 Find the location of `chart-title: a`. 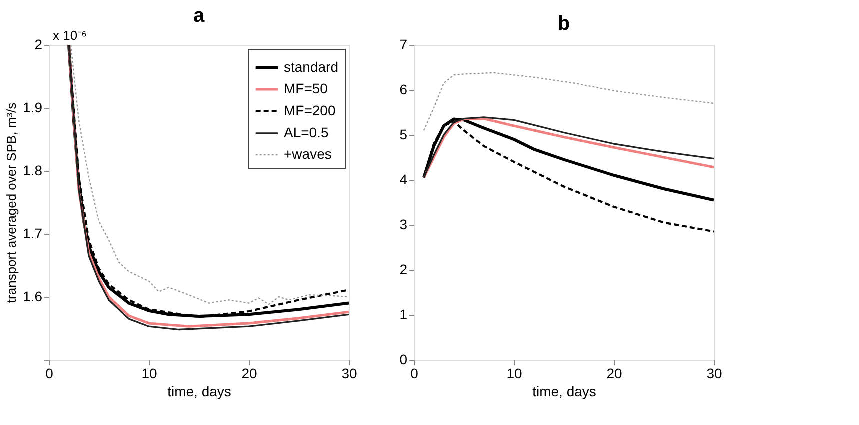

chart-title: a is located at coordinates (199, 16).